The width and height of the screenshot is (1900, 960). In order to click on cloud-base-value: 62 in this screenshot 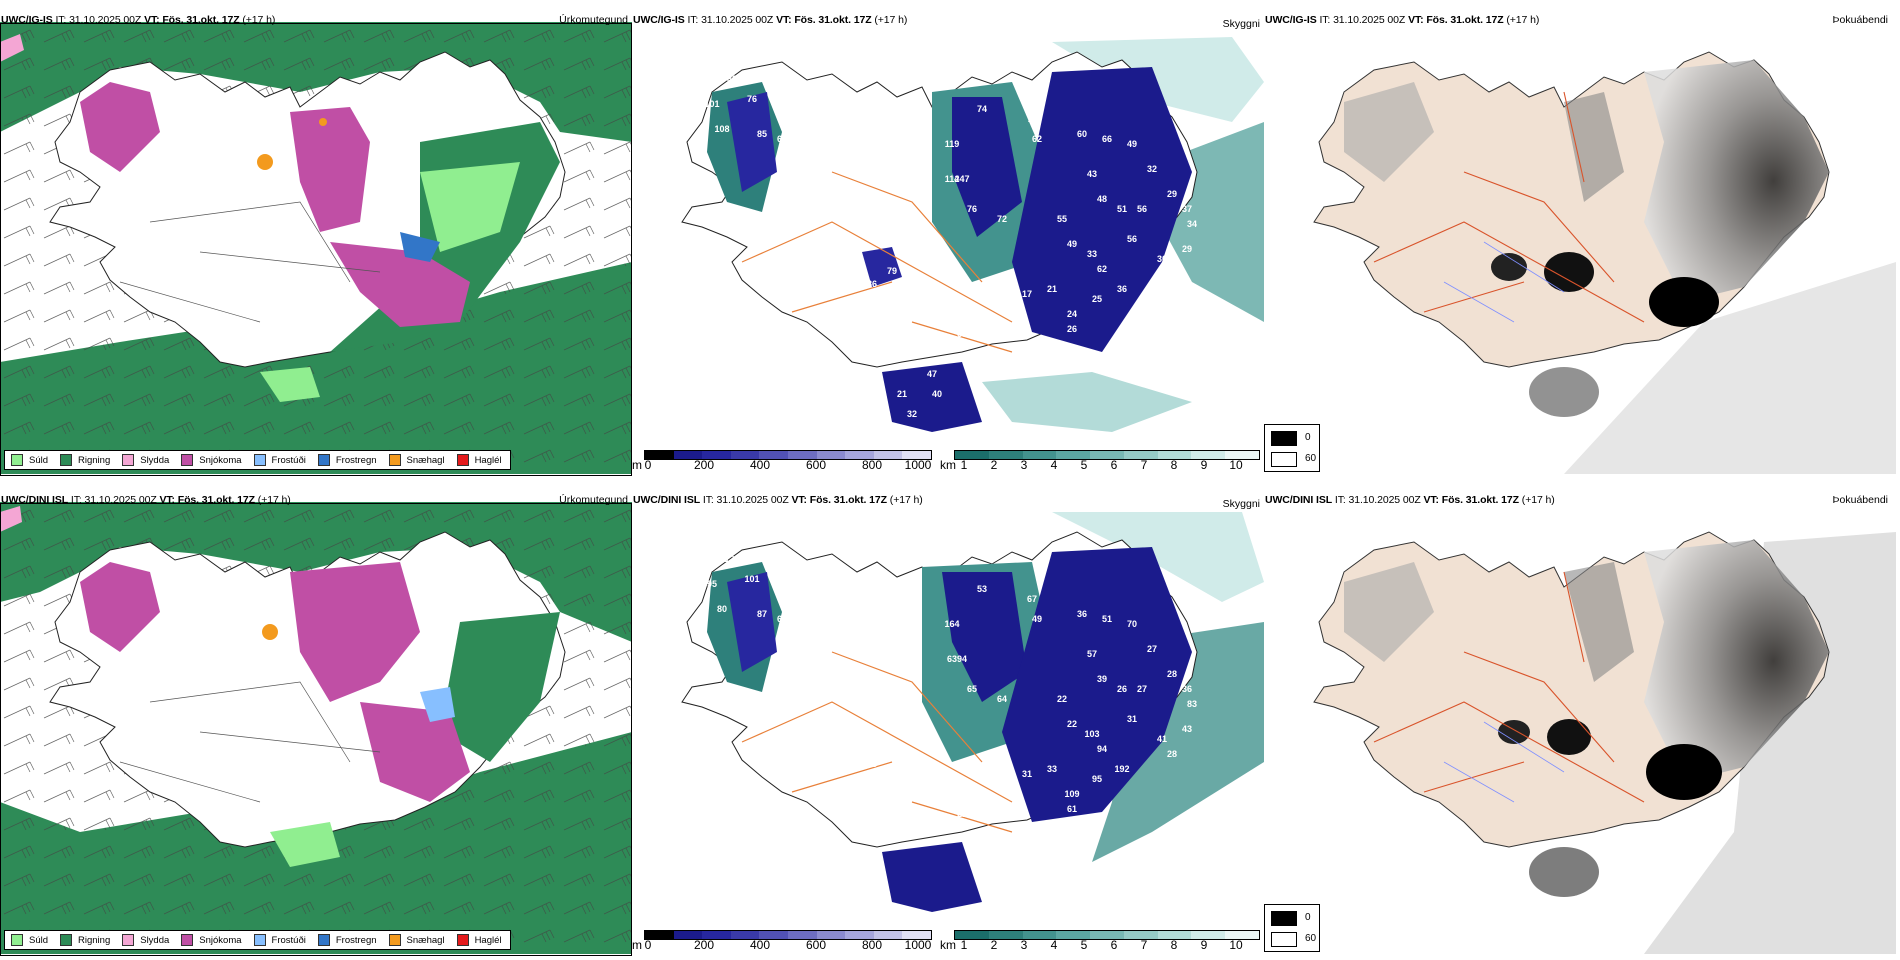, I will do `click(882, 309)`.